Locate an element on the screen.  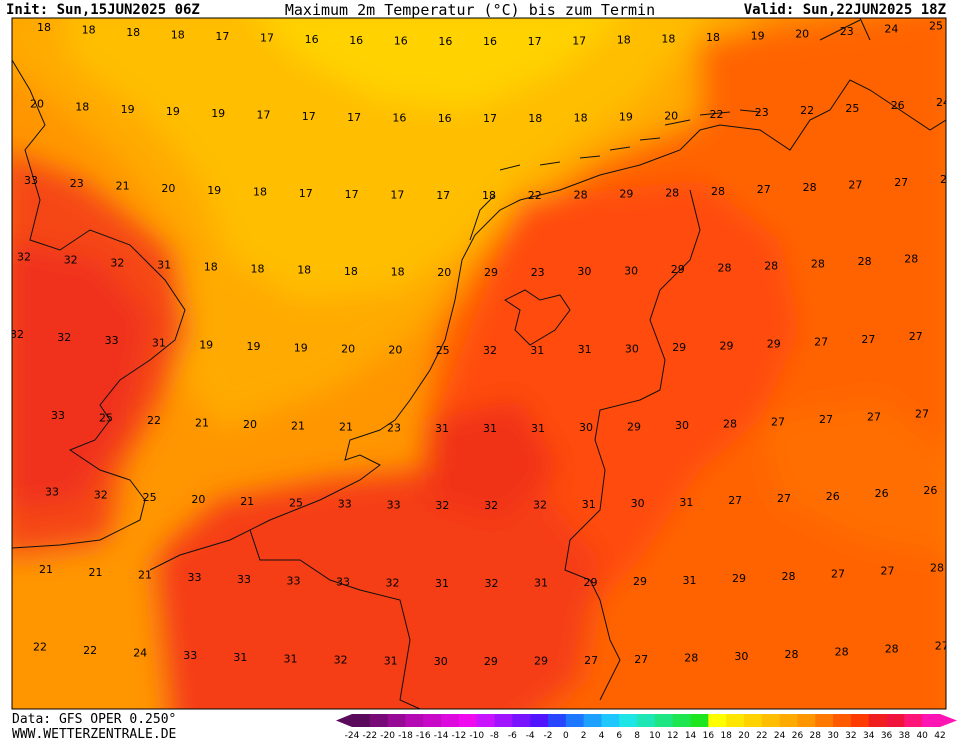
website: WWW.WETTERZENTRALE.DE is located at coordinates (94, 734).